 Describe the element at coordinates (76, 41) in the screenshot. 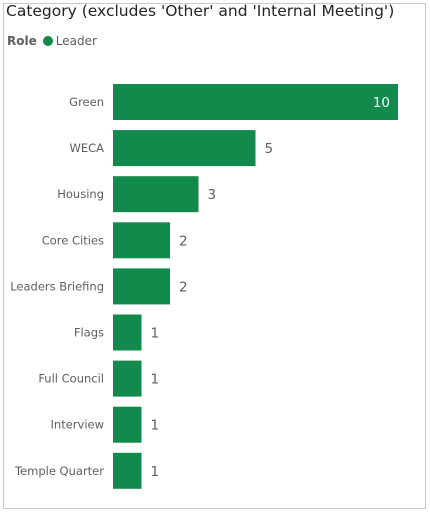

I see `legend-item-leader: Leader` at that location.